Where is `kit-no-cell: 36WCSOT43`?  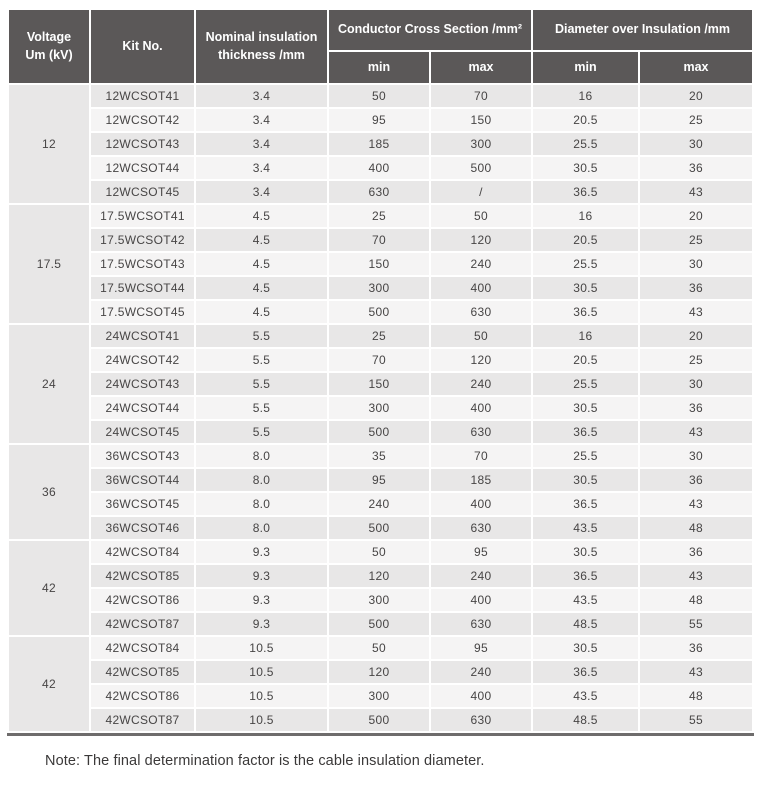
kit-no-cell: 36WCSOT43 is located at coordinates (142, 456).